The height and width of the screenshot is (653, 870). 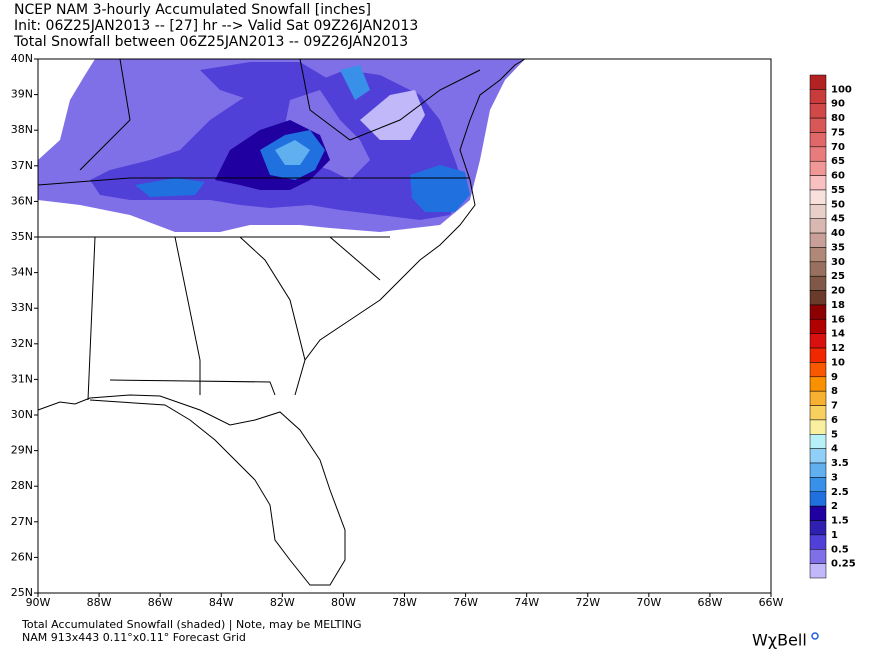 What do you see at coordinates (838, 319) in the screenshot?
I see `colorbar-label: 16` at bounding box center [838, 319].